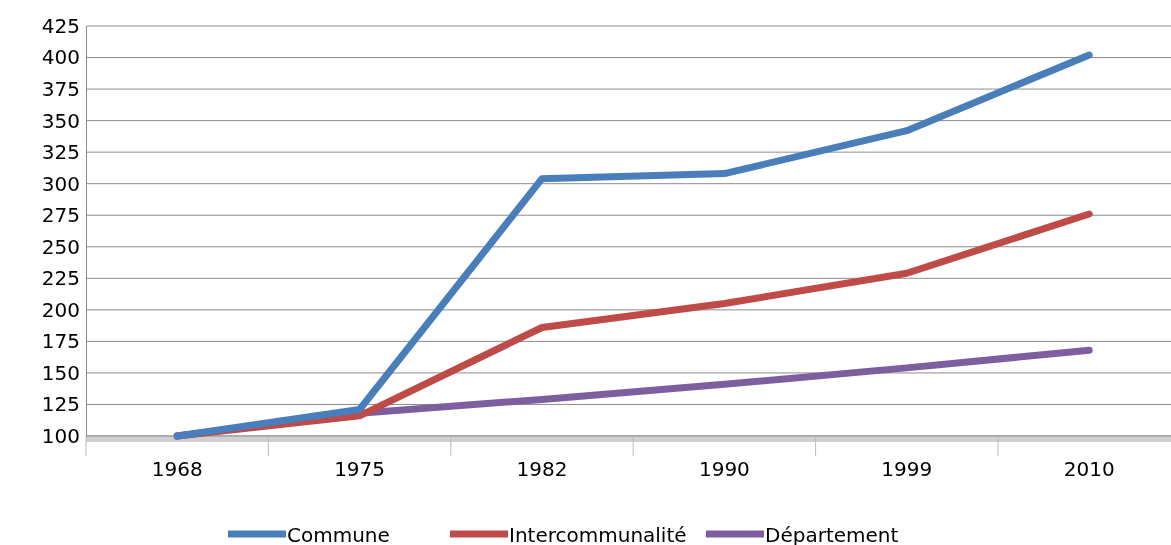 Image resolution: width=1171 pixels, height=545 pixels. Describe the element at coordinates (60, 309) in the screenshot. I see `y-tick-label: 200` at that location.